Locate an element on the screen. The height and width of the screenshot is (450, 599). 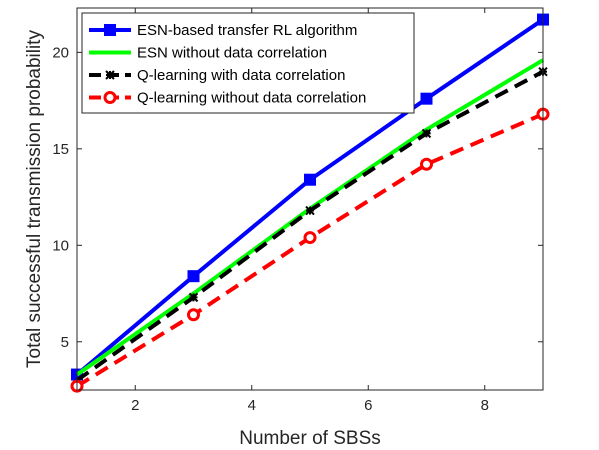
legend-label-q-learning-without-data-correlation: Q-learning without data correlation is located at coordinates (251, 98).